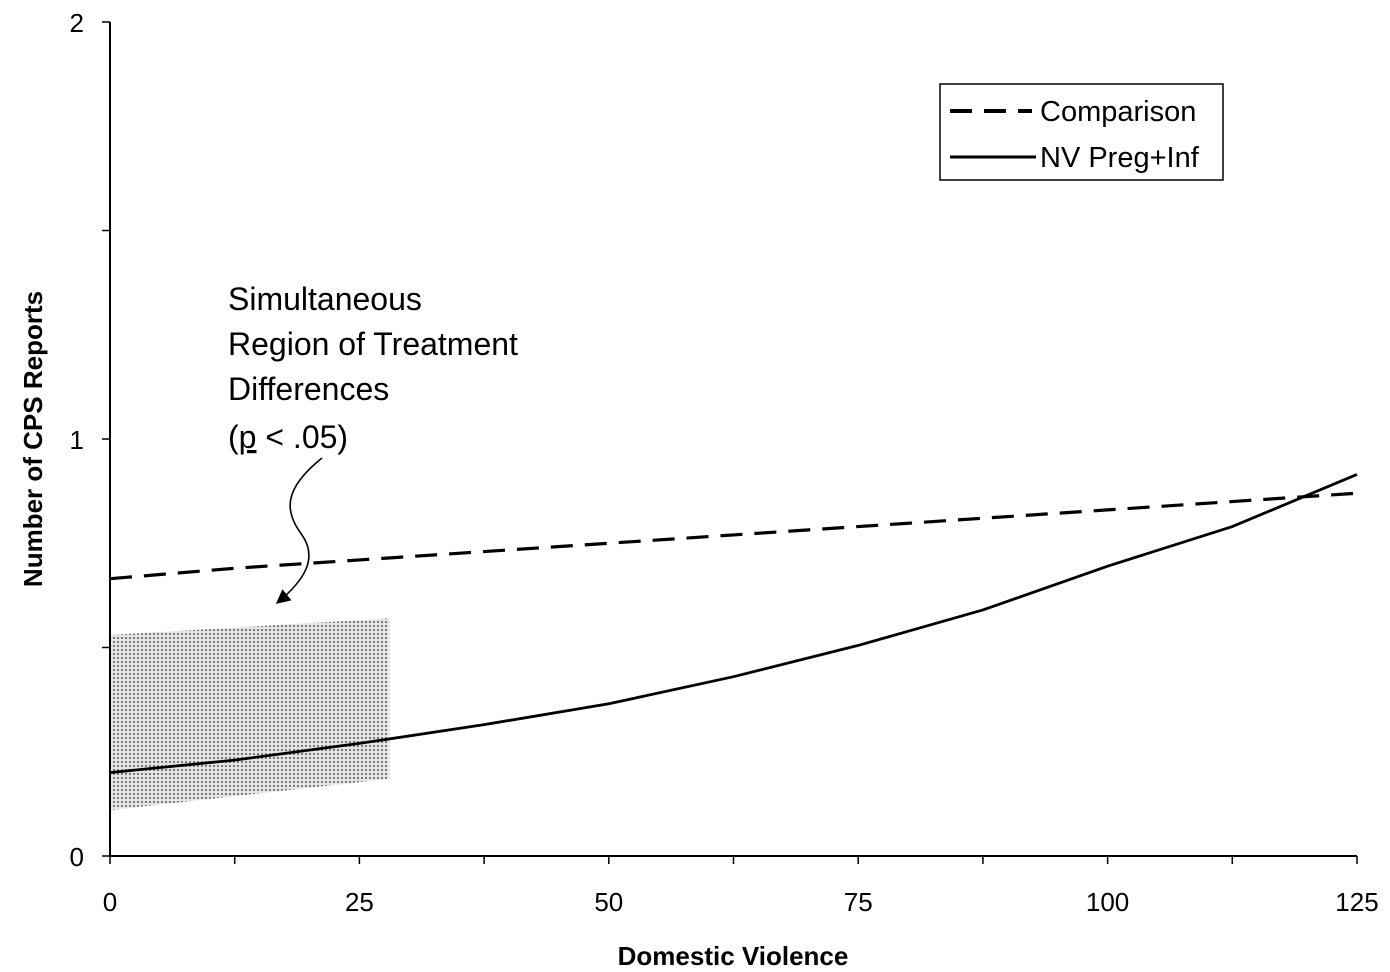 This screenshot has height=972, width=1390. I want to click on x-tick-label: 100, so click(1107, 902).